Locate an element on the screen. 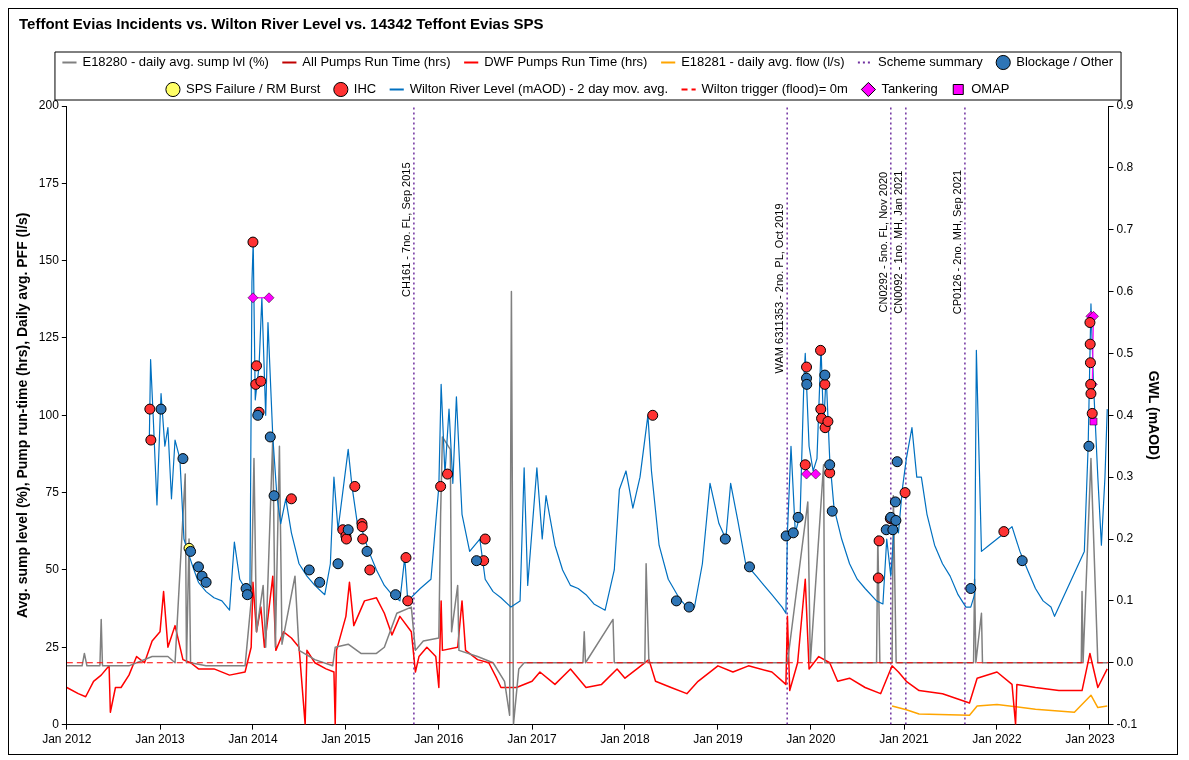  annotation: CN0092 - 1no. MH, Jan 2021 is located at coordinates (897, 242).